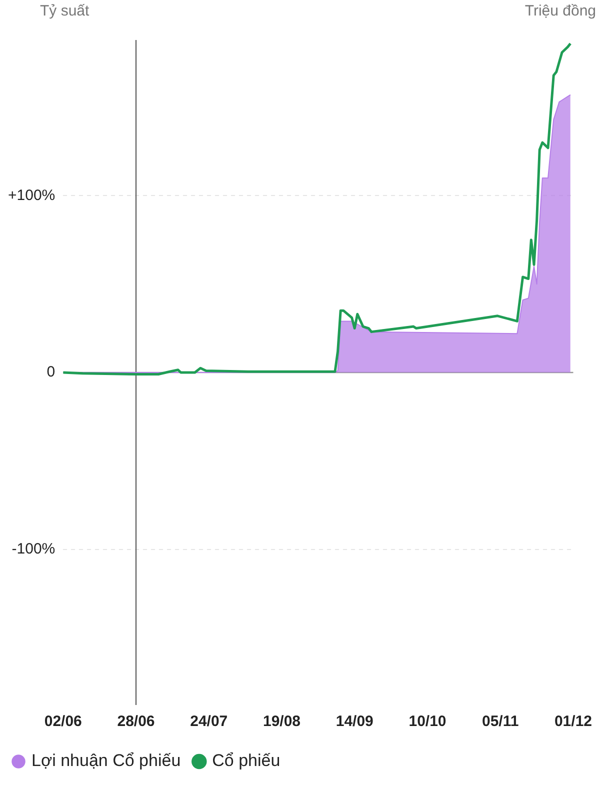  I want to click on y2-axis-title: Triệu đồng, so click(560, 11).